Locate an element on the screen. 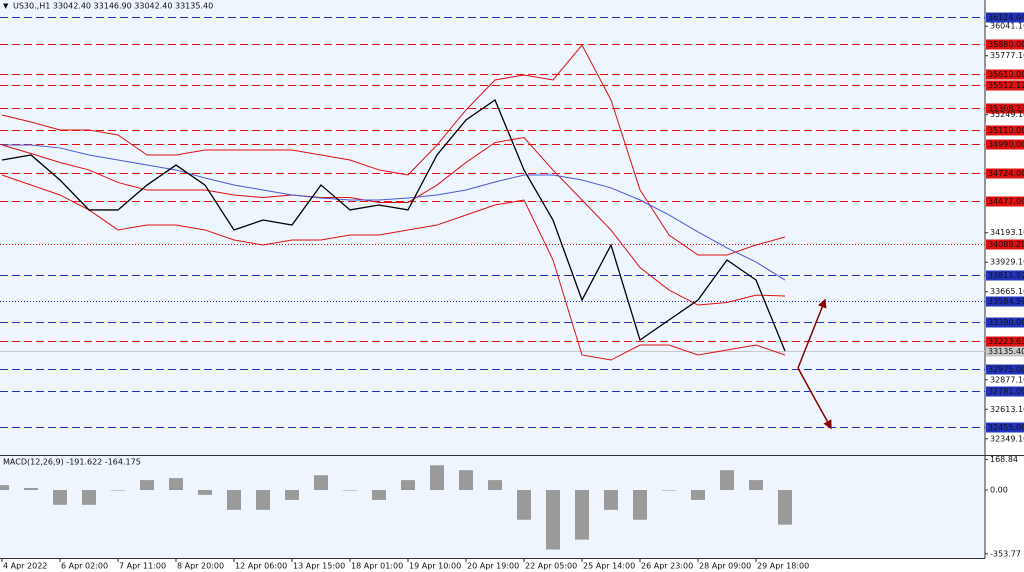 The image size is (1024, 572). y-tick-label: 0.00 is located at coordinates (999, 490).